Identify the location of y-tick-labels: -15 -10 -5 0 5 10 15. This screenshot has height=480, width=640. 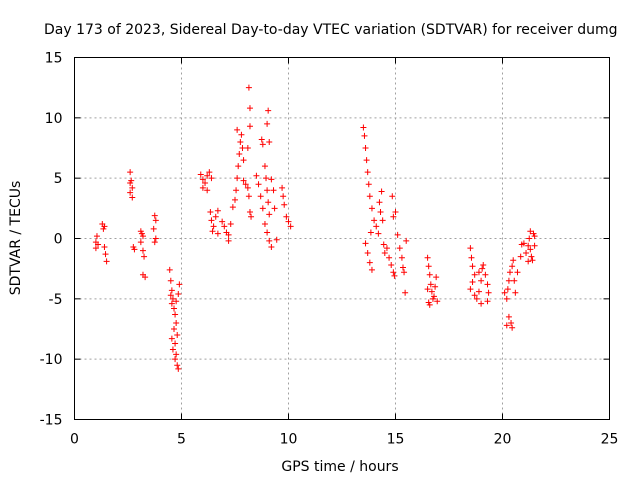
(51, 240).